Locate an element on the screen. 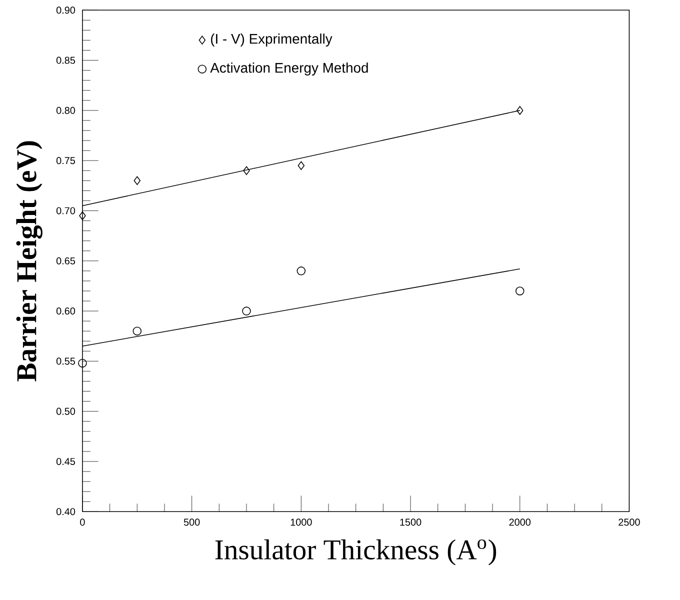 The width and height of the screenshot is (680, 600). y-tick-label: 0.50 is located at coordinates (66, 411).